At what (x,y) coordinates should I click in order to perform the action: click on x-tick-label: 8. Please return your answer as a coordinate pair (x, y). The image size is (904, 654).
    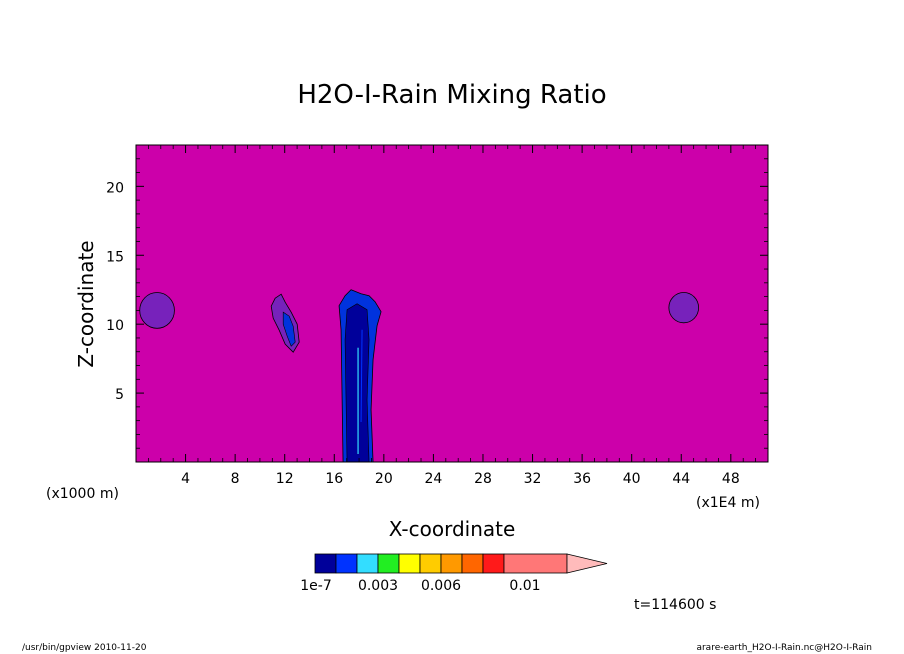
    Looking at the image, I should click on (235, 479).